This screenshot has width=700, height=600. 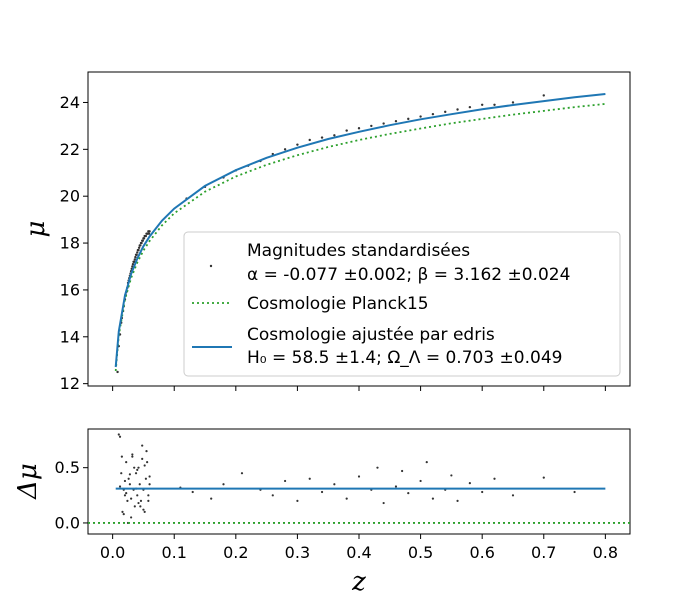 What do you see at coordinates (70, 243) in the screenshot?
I see `y-tick-label: 18` at bounding box center [70, 243].